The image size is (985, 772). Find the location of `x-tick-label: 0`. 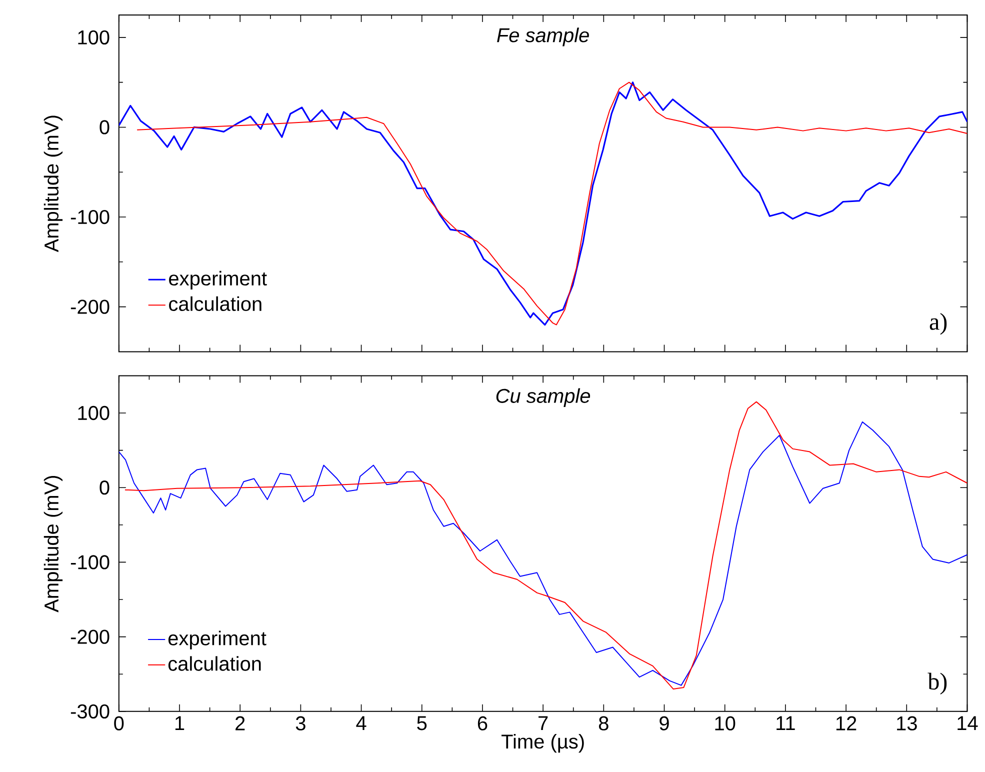

x-tick-label: 0 is located at coordinates (119, 723).